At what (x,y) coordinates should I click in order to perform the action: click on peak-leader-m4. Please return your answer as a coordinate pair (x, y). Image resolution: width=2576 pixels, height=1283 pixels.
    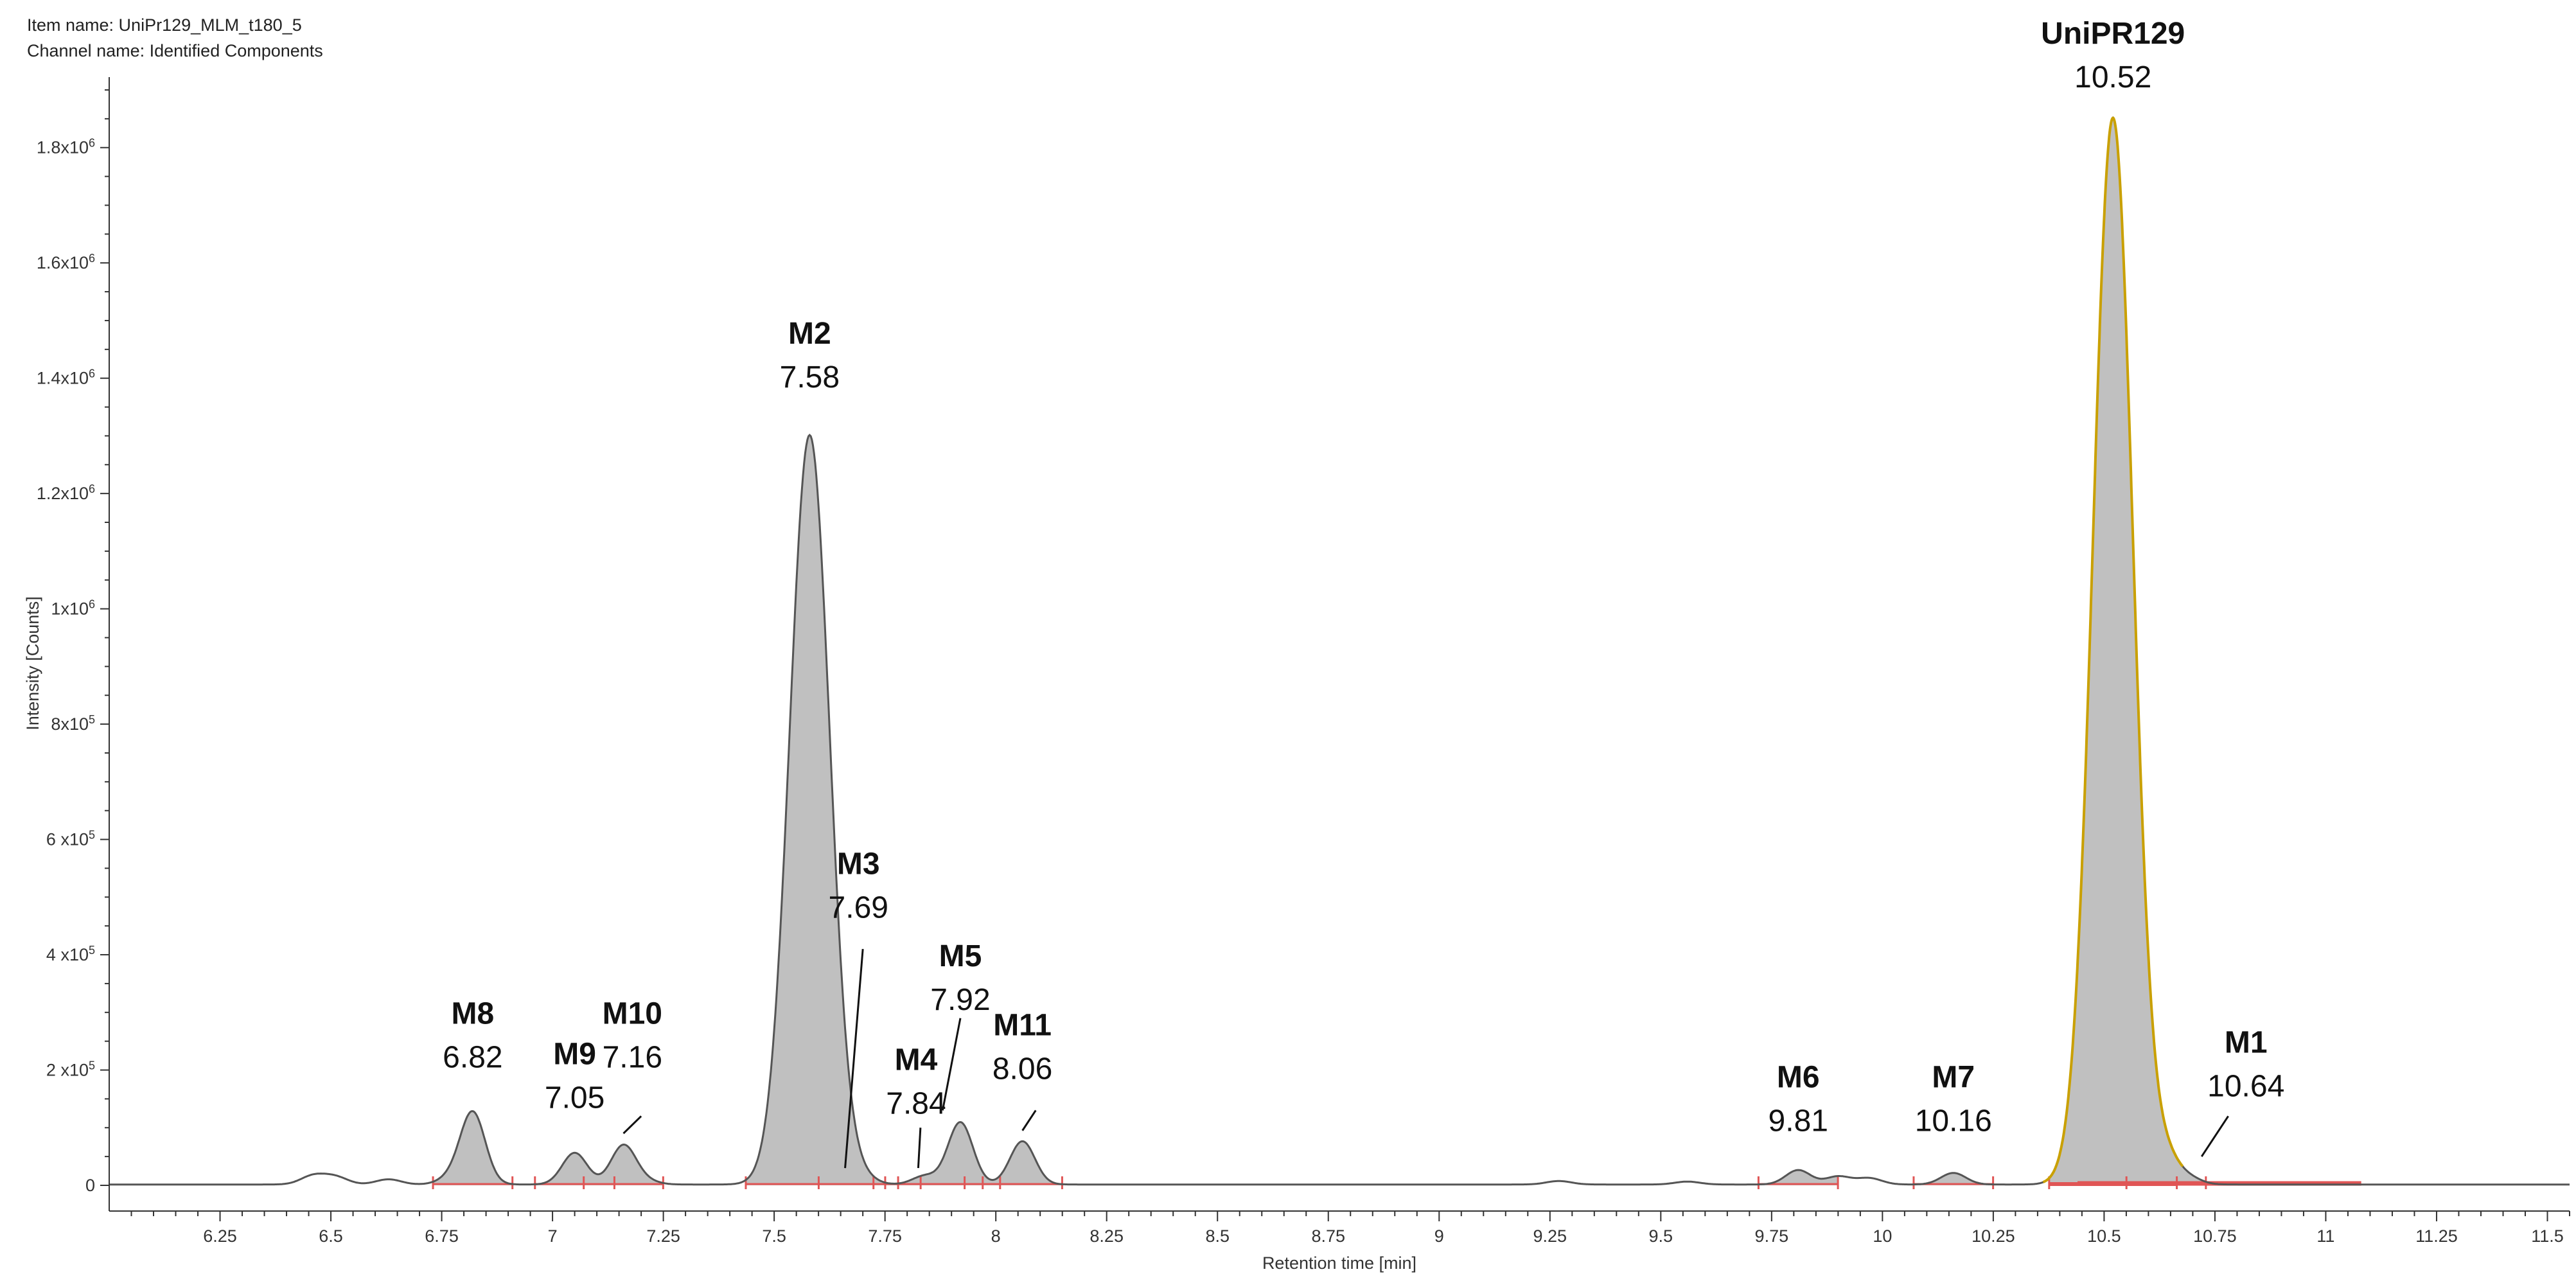
    Looking at the image, I should click on (919, 1148).